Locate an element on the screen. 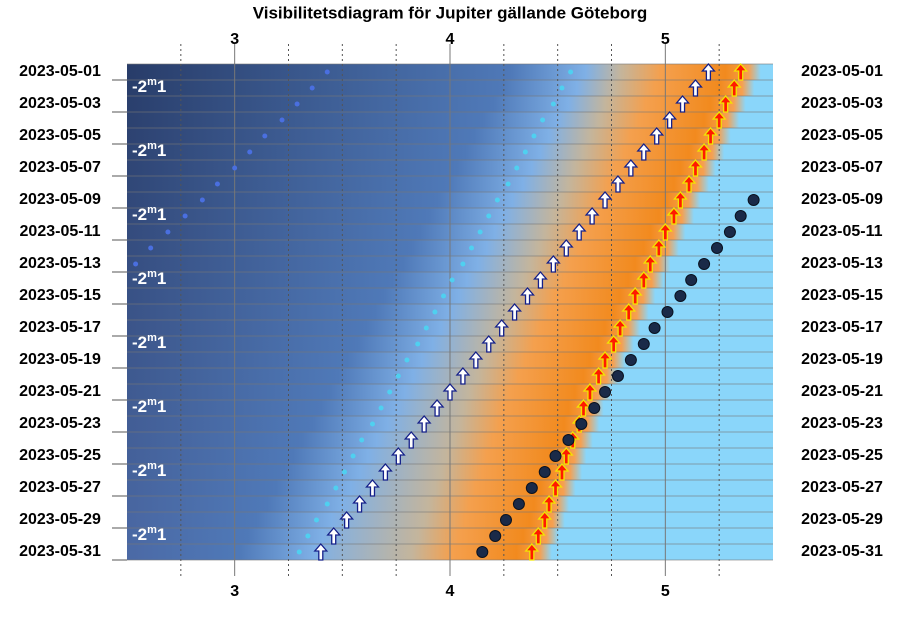 Image resolution: width=900 pixels, height=627 pixels. date-label-left: 2023-05-07 is located at coordinates (60, 167).